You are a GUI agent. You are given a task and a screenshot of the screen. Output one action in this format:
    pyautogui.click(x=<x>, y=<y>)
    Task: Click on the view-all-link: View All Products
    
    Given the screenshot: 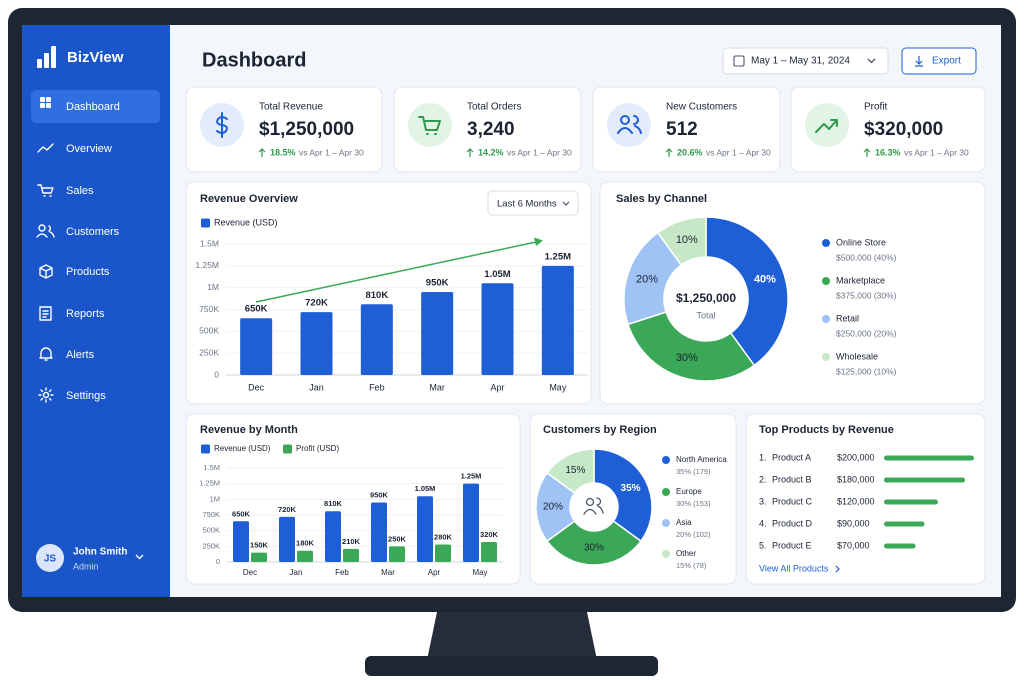 What is the action you would take?
    pyautogui.click(x=799, y=568)
    